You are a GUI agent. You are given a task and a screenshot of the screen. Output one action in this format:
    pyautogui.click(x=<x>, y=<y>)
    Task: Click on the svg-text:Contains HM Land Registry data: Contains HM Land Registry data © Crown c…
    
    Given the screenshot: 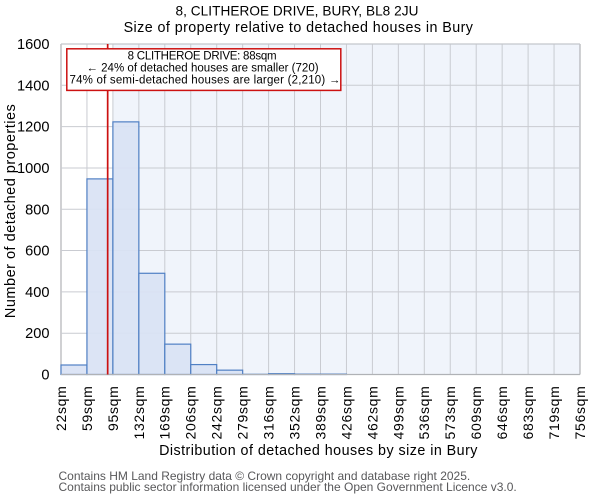 What is the action you would take?
    pyautogui.click(x=265, y=476)
    